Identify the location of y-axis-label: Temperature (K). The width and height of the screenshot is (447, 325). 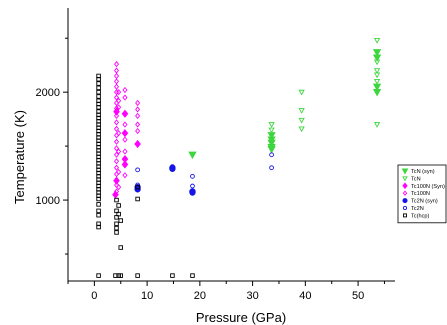
(19, 157).